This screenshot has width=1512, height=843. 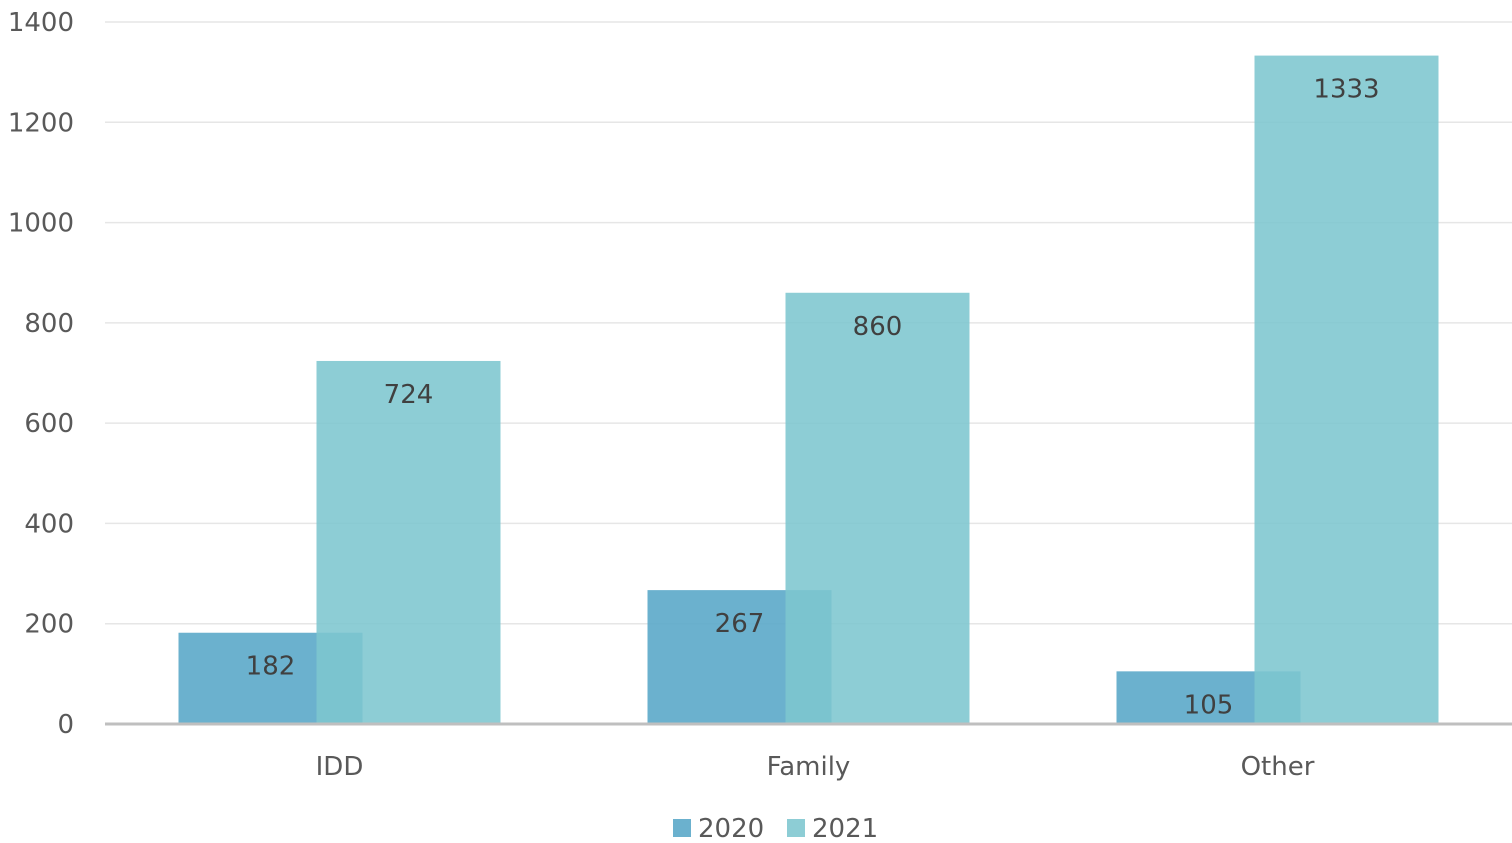 I want to click on y-tick-label: 1000, so click(x=41, y=224).